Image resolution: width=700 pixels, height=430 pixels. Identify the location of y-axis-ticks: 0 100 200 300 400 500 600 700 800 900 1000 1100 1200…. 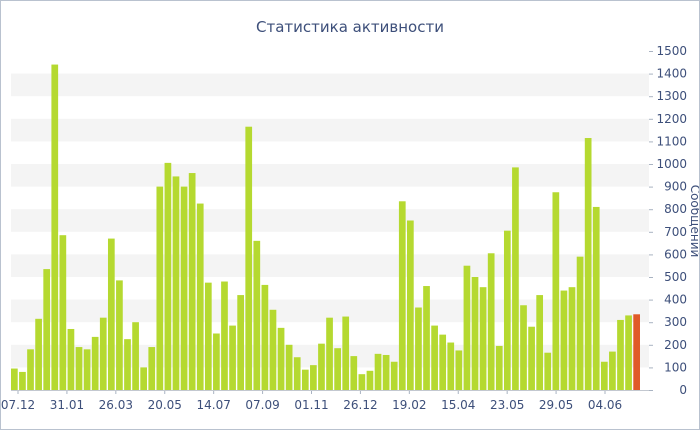
(668, 220).